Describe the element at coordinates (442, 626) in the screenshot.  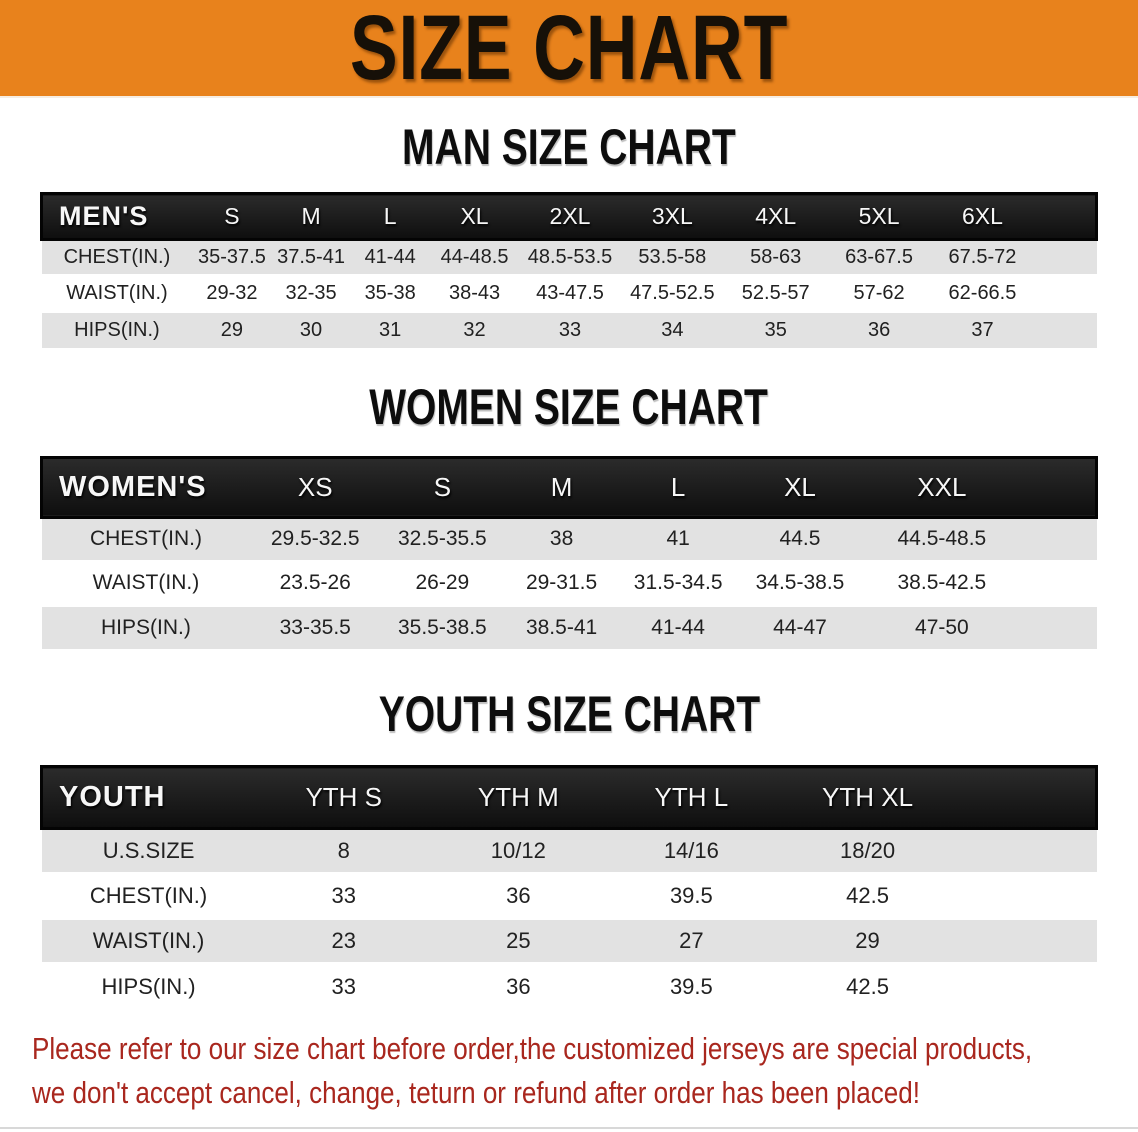
I see `size-value-cell: 35.5-38.5` at that location.